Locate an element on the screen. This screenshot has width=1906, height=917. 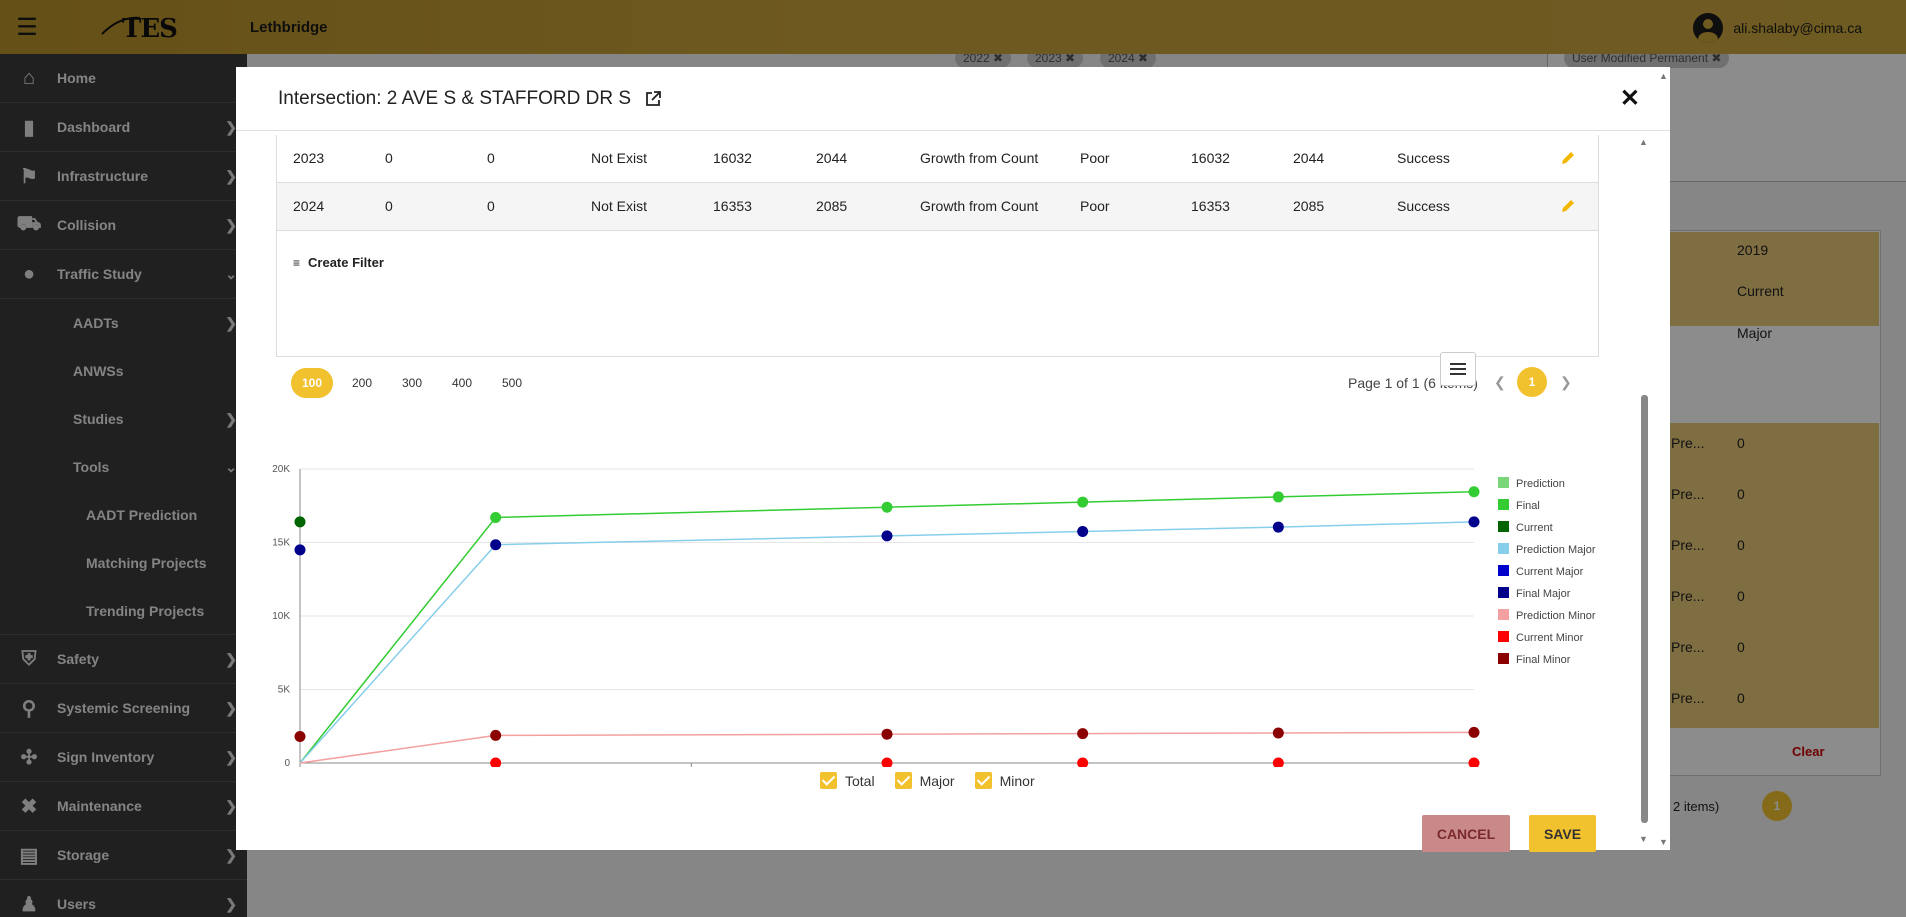
pager-current: 1 is located at coordinates (1777, 806).